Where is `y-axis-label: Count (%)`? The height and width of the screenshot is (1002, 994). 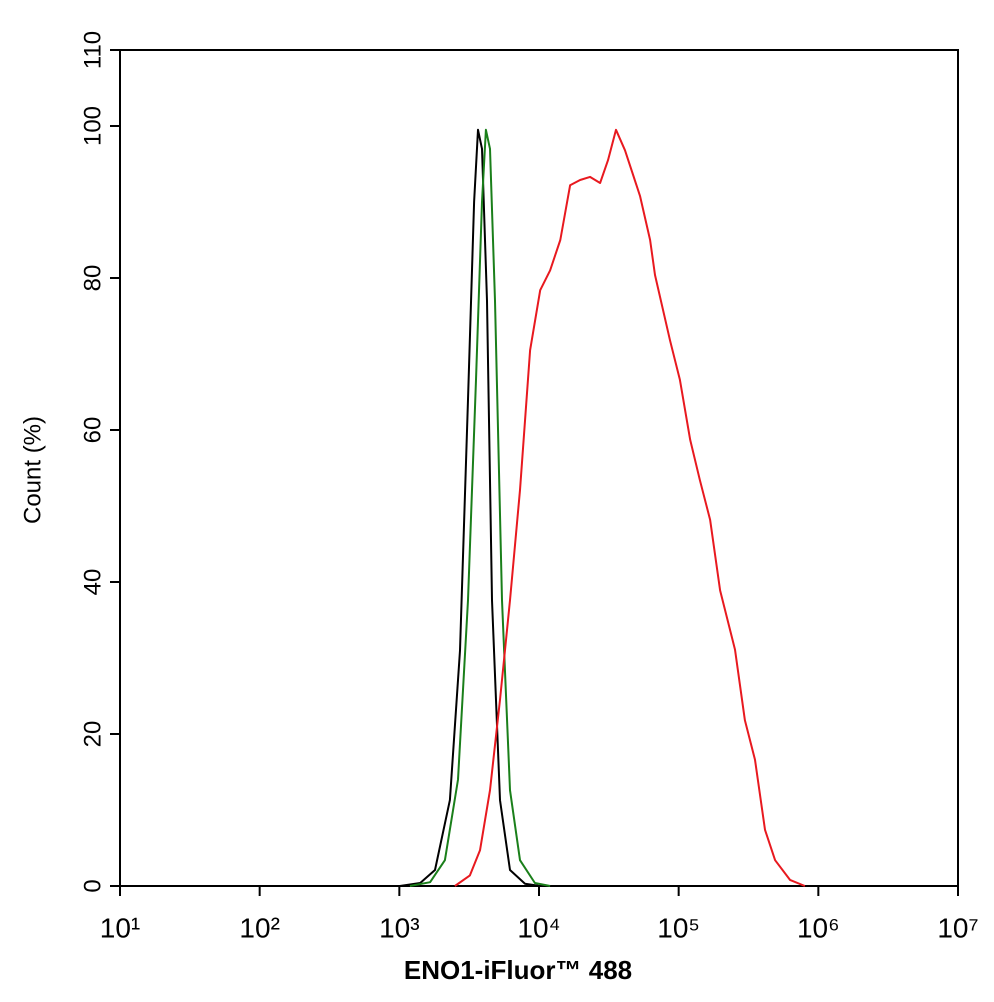
y-axis-label: Count (%) is located at coordinates (32, 470).